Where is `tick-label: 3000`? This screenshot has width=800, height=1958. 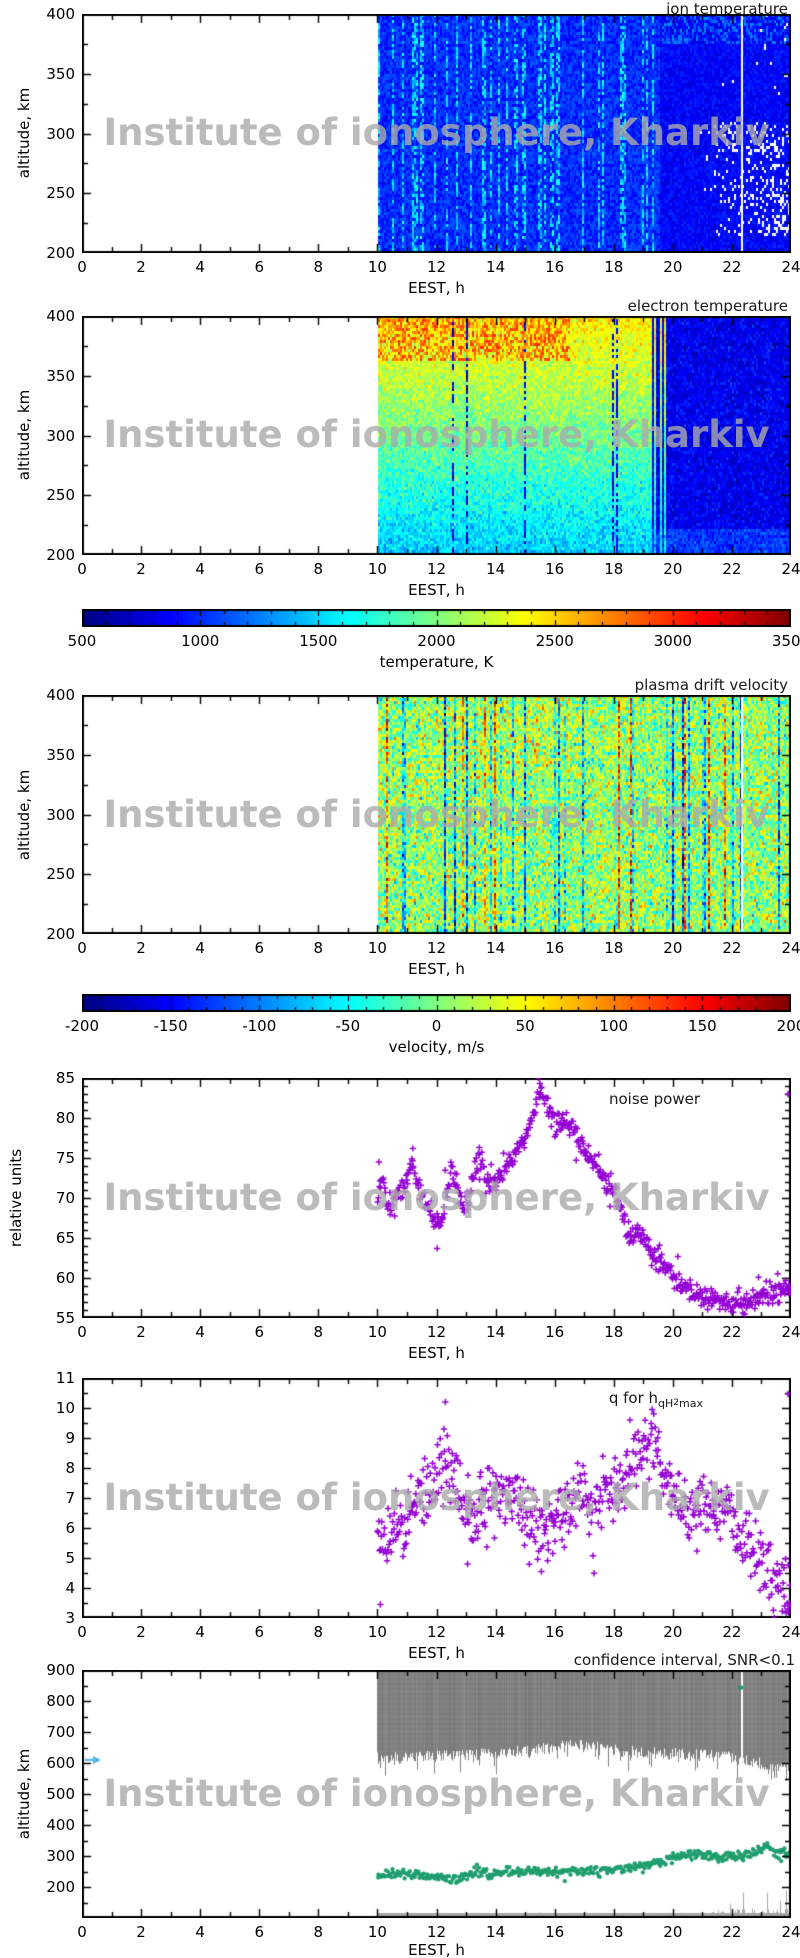
tick-label: 3000 is located at coordinates (672, 641).